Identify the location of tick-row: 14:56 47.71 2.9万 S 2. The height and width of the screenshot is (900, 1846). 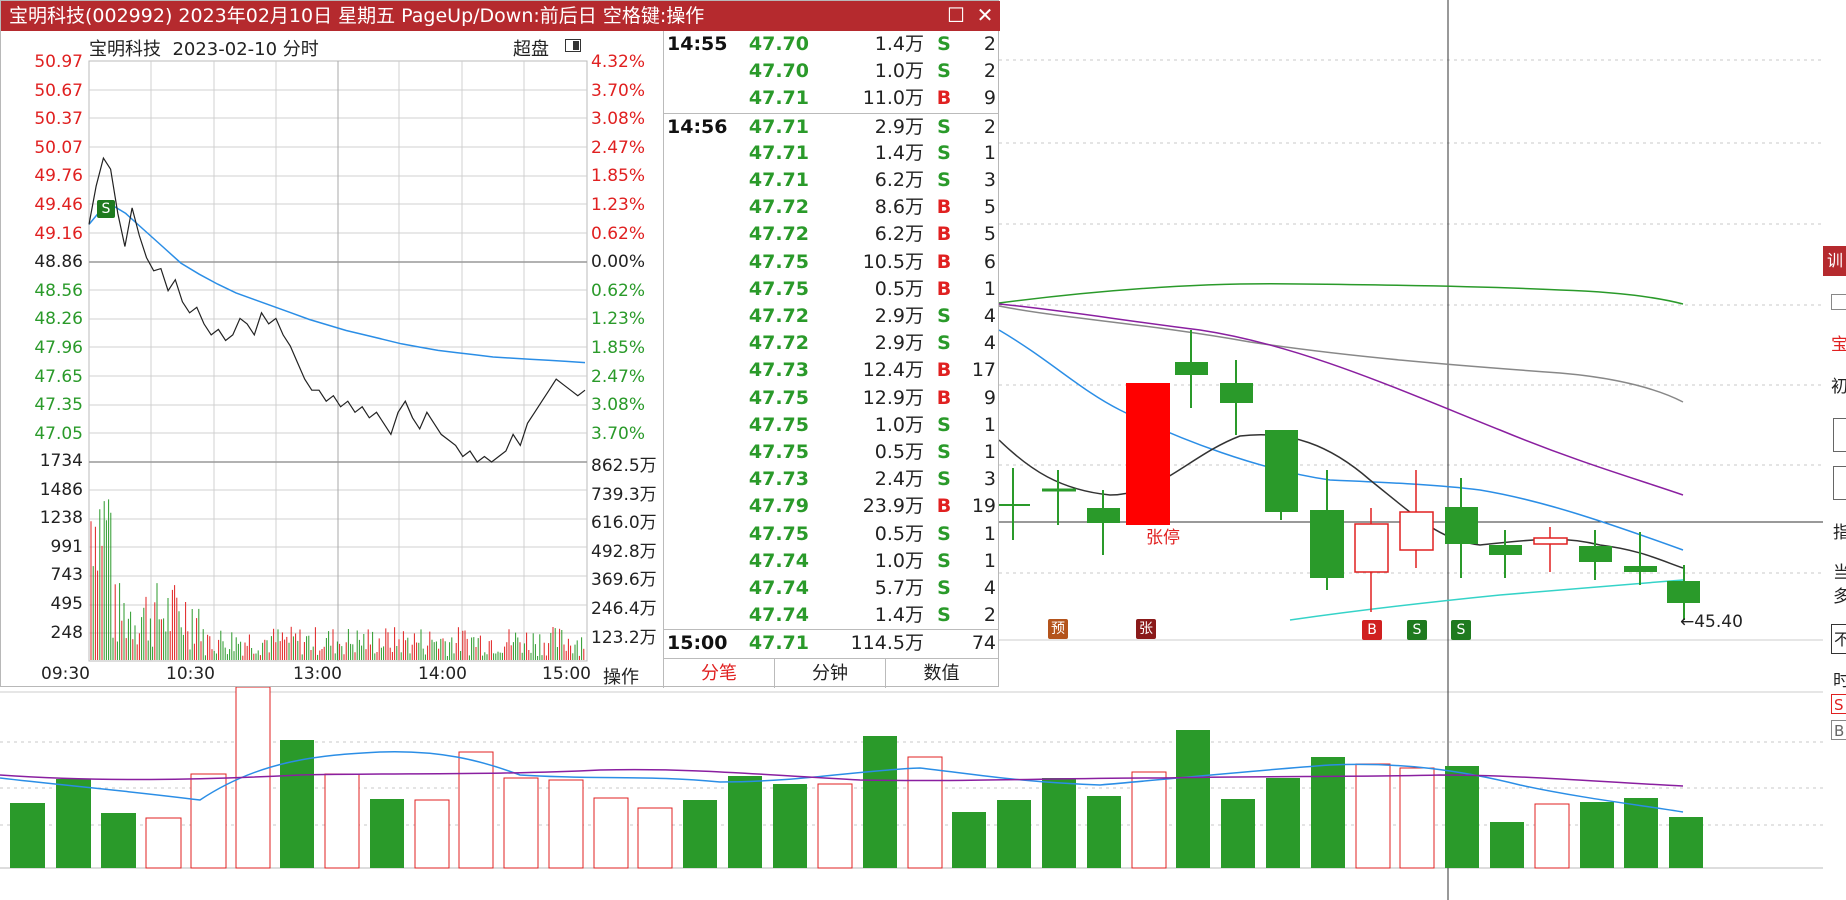
(831, 126).